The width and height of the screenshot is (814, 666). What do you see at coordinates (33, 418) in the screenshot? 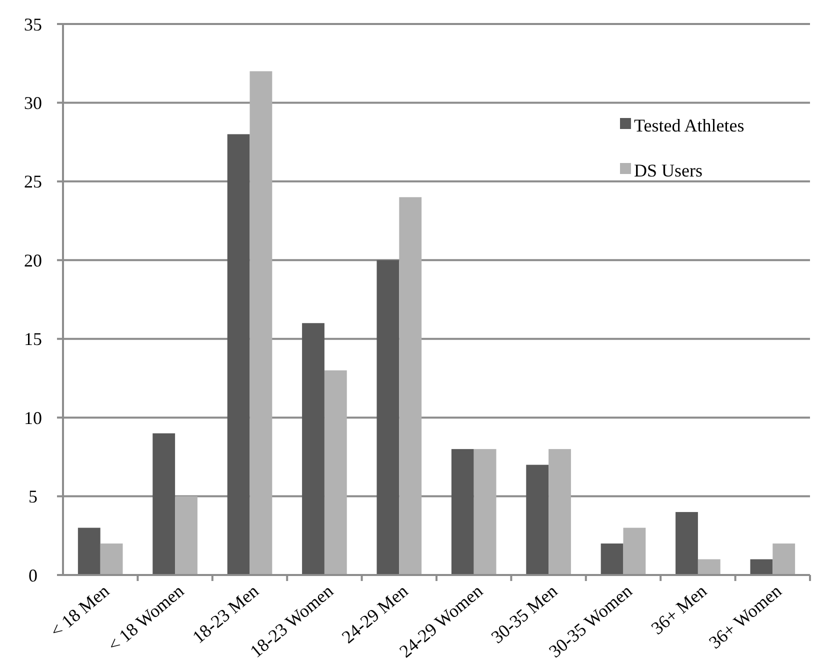
I see `y-tick-label: 10` at bounding box center [33, 418].